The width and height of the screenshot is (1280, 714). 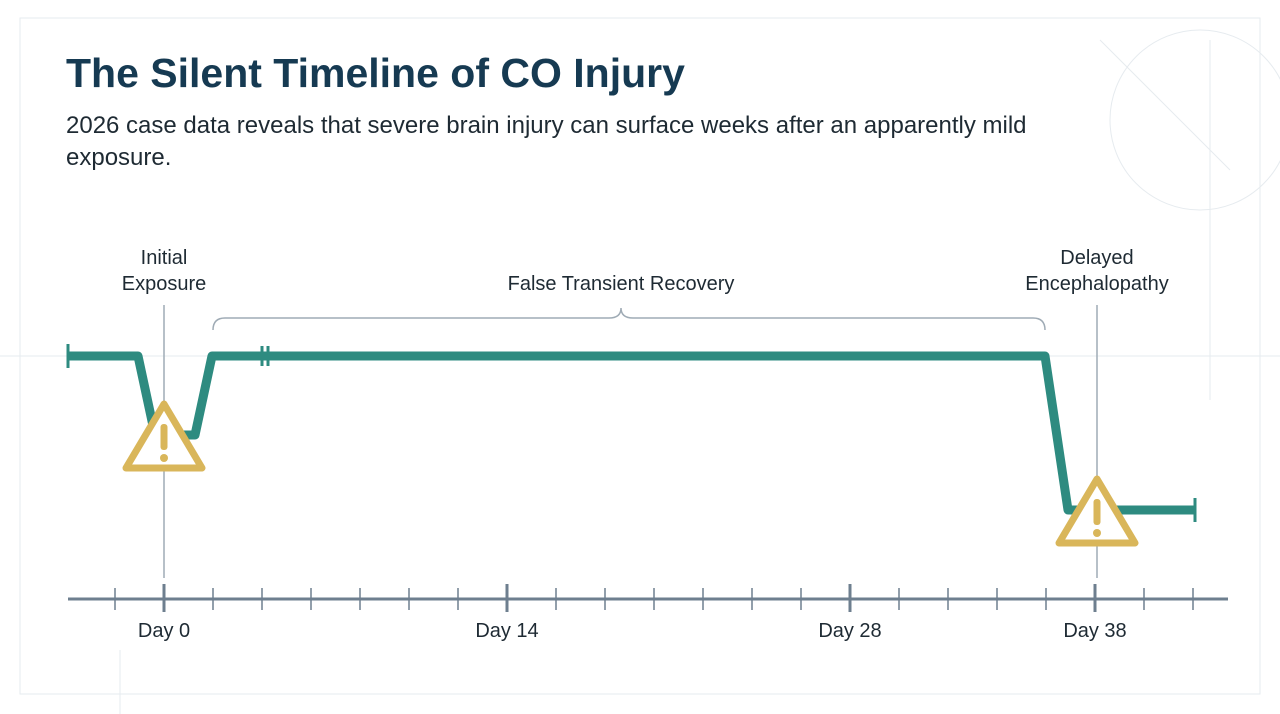 What do you see at coordinates (375, 73) in the screenshot?
I see `title: The Silent Timeline of CO Injury` at bounding box center [375, 73].